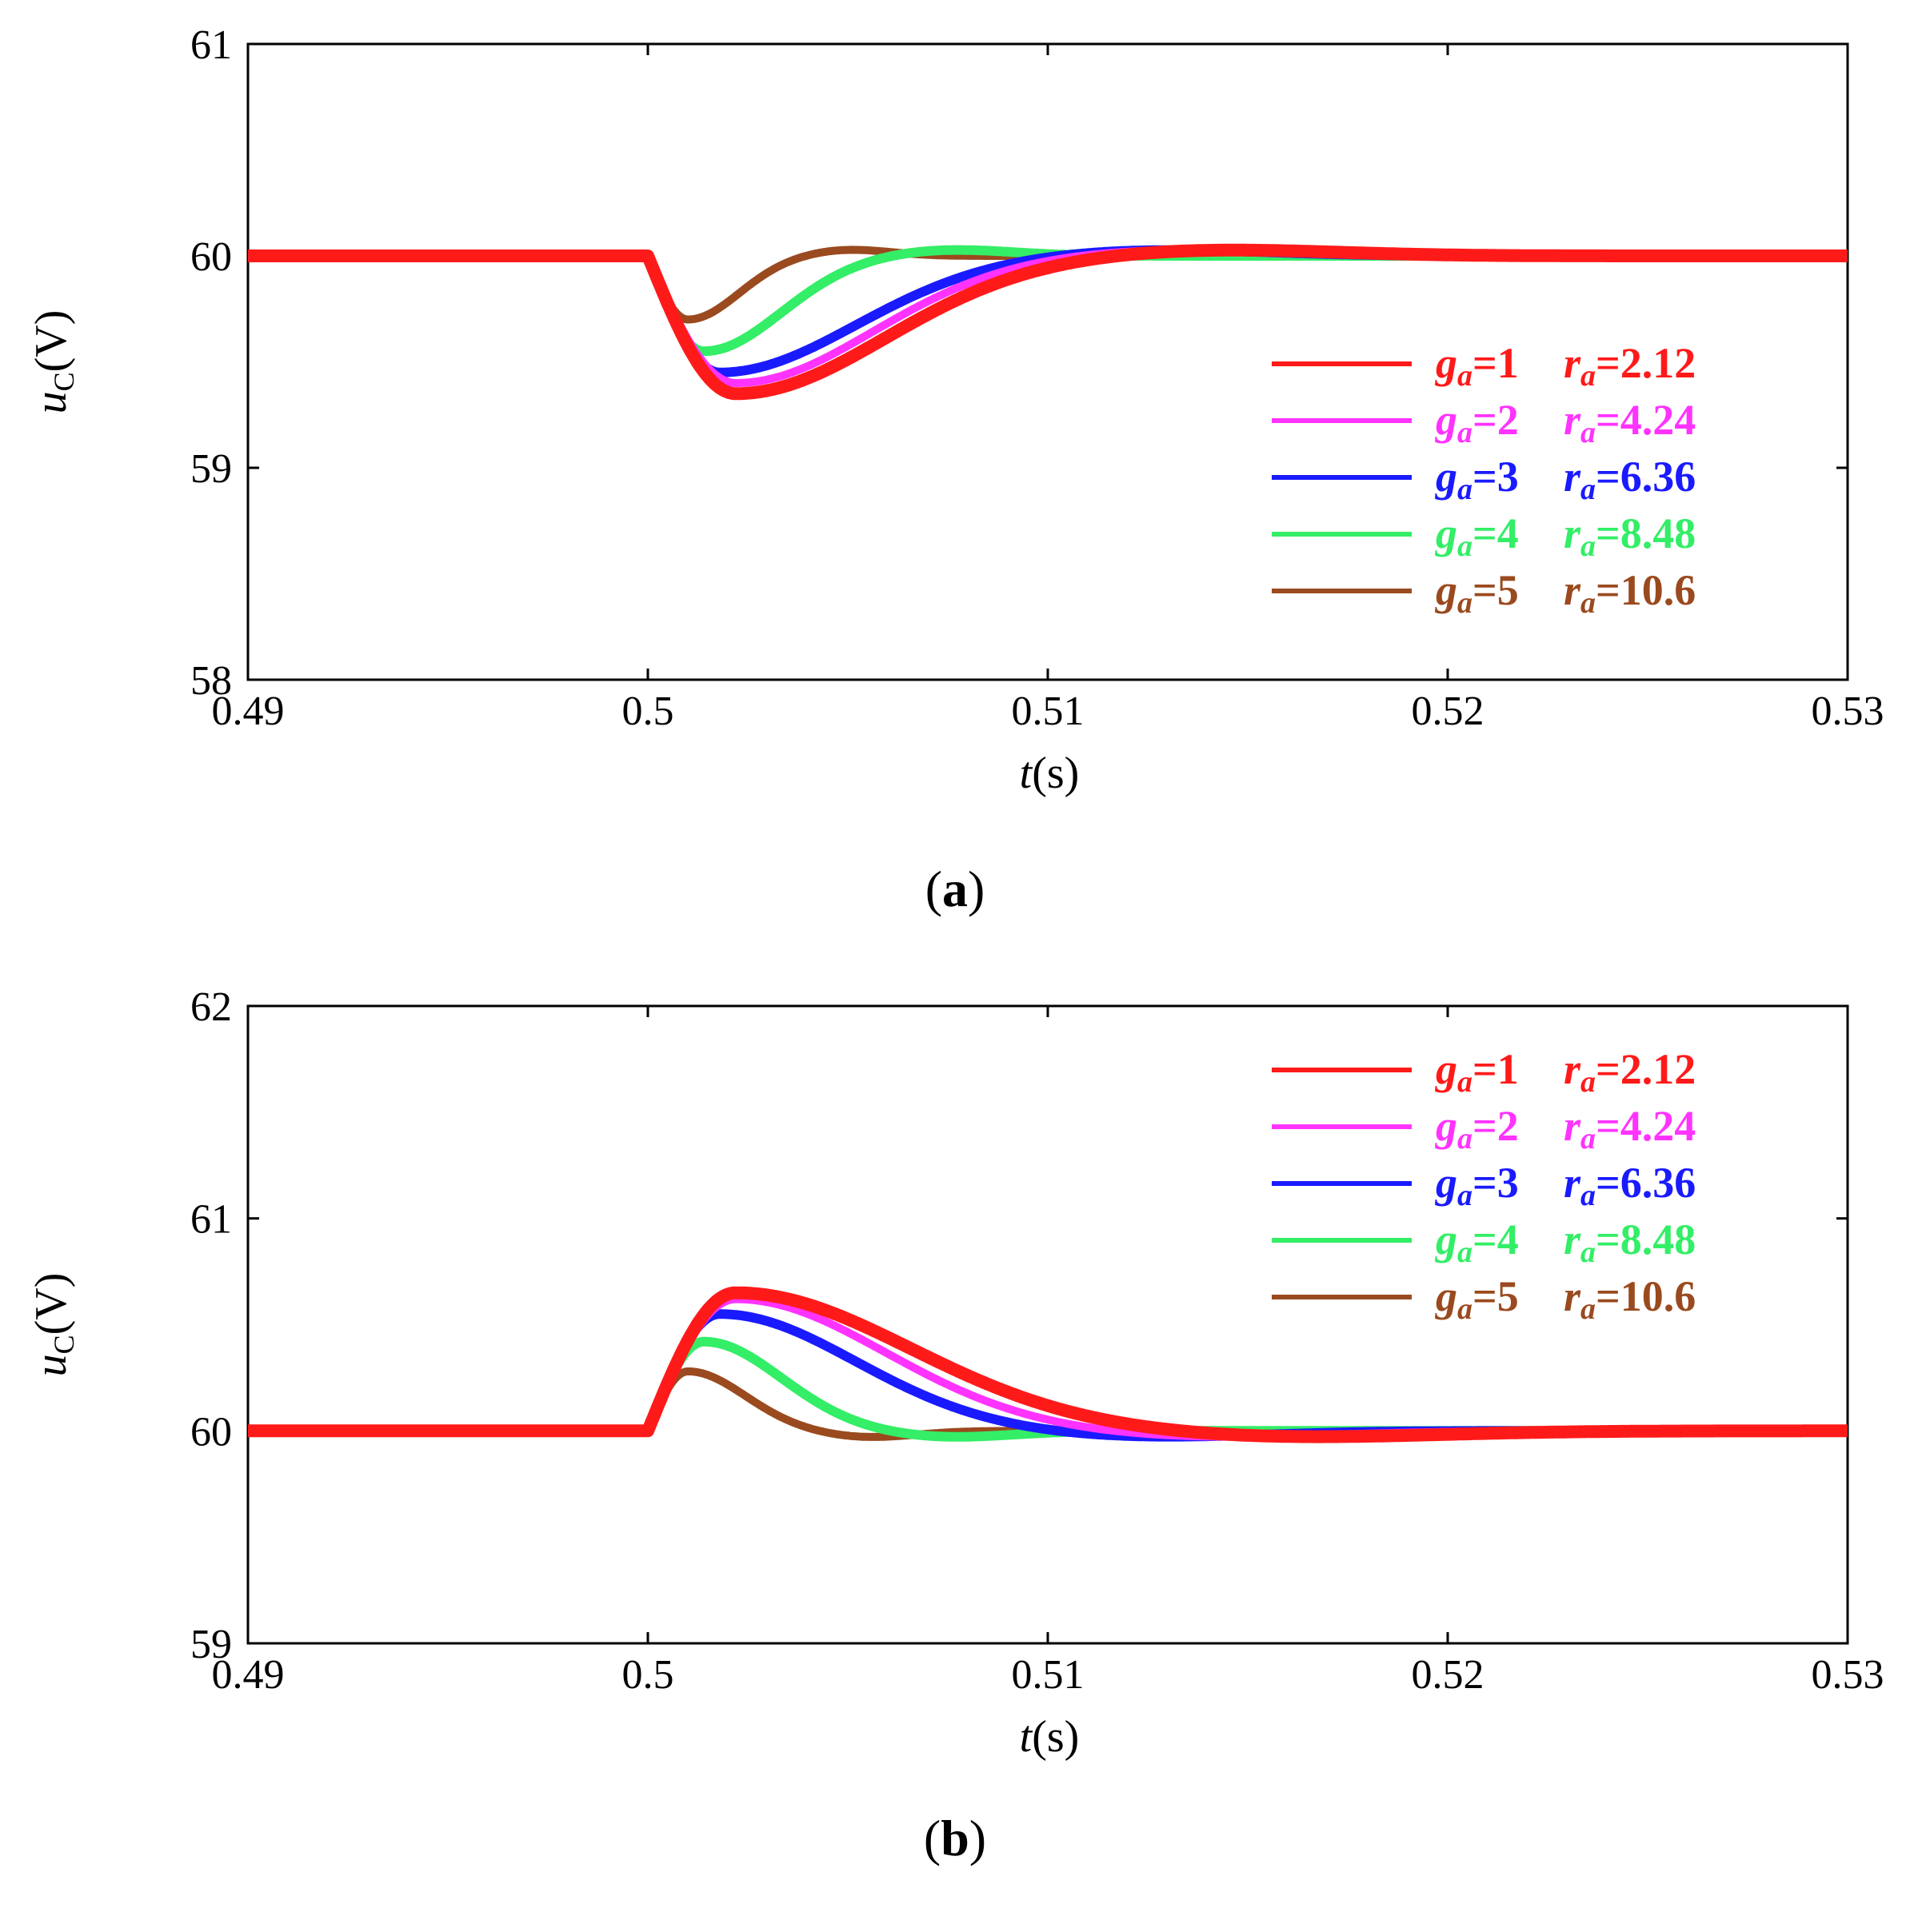  Describe the element at coordinates (211, 1007) in the screenshot. I see `y-tick-label: 62` at that location.